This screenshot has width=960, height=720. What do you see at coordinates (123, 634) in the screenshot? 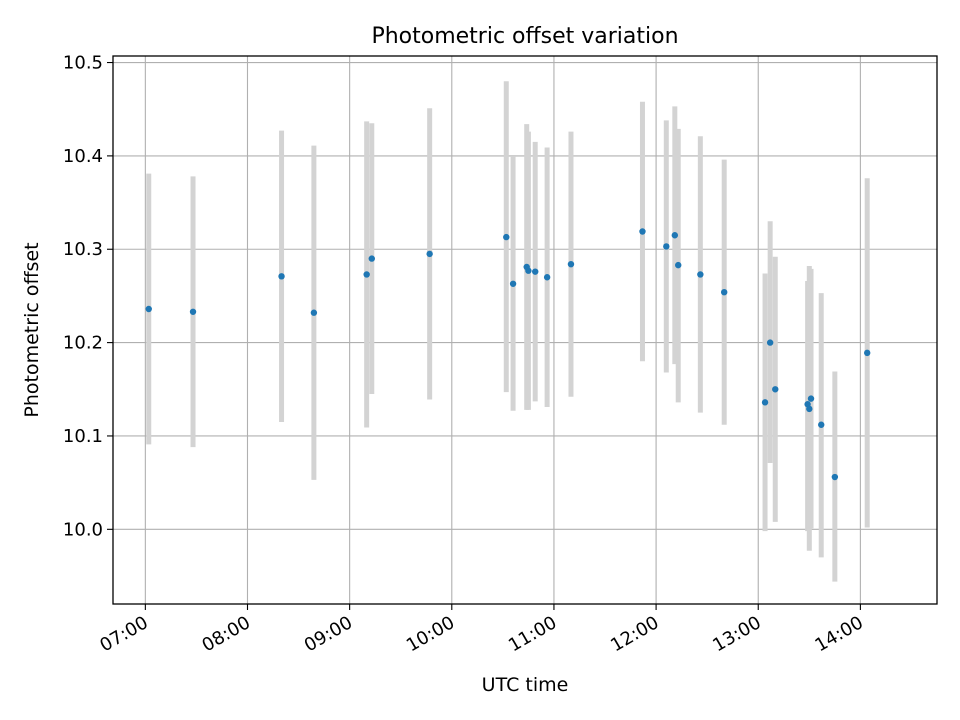
I see `x-tick-label-0: 07:00` at bounding box center [123, 634].